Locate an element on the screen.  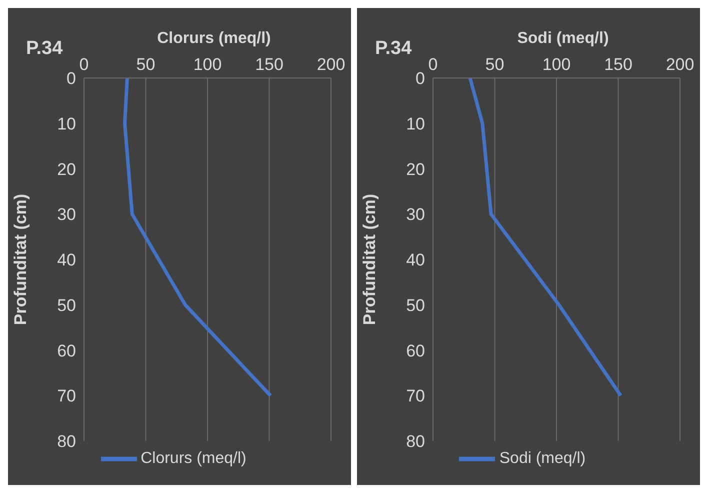
legend-label: Sodi (meq/l) is located at coordinates (542, 459).